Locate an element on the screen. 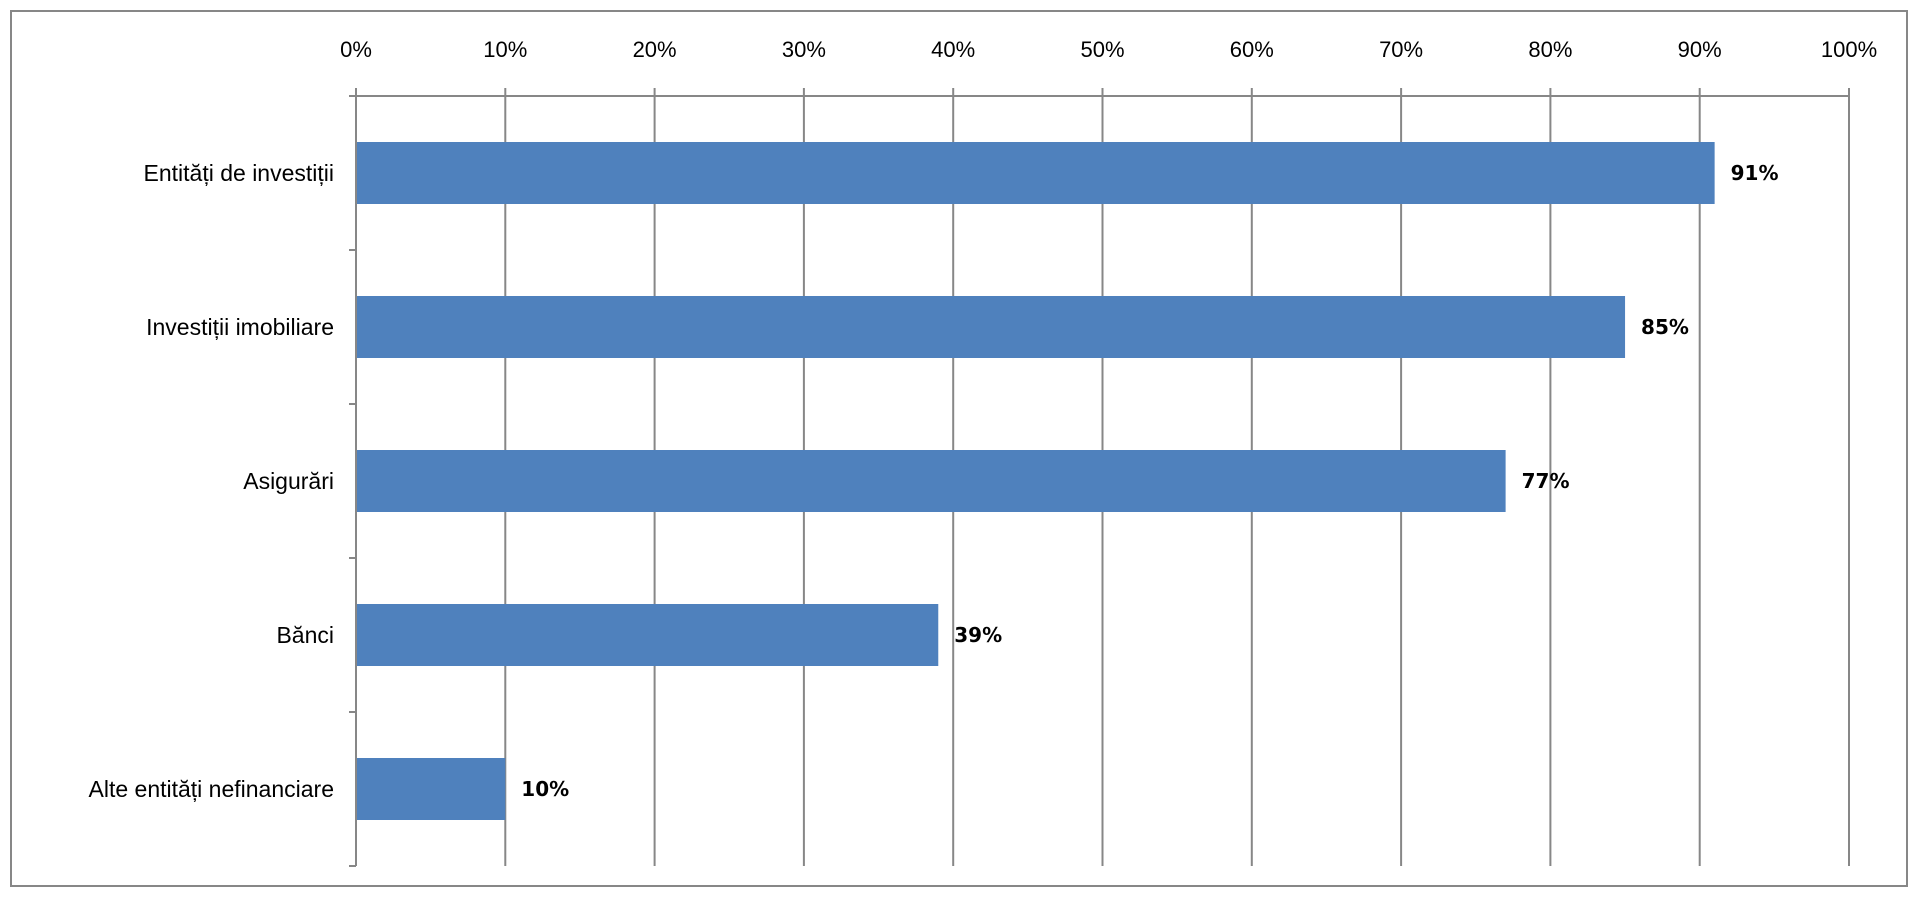 The height and width of the screenshot is (897, 1918). data-label: 77% is located at coordinates (1546, 481).